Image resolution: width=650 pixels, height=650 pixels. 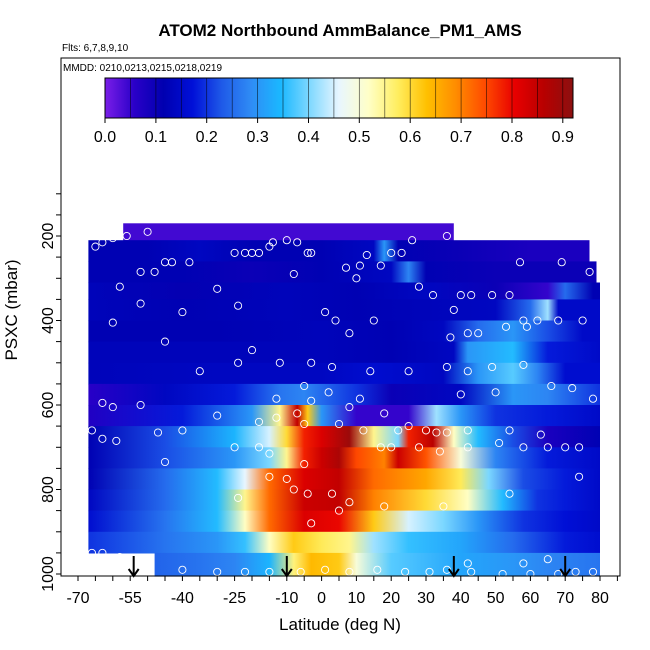 What do you see at coordinates (156, 137) in the screenshot?
I see `colorbar-tick-label: 0.1` at bounding box center [156, 137].